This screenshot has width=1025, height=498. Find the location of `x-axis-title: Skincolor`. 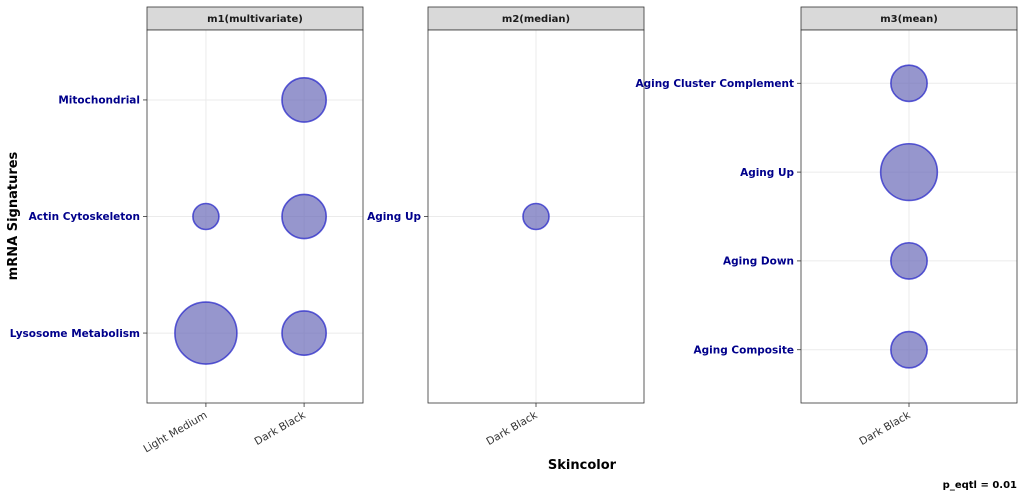

x-axis-title: Skincolor is located at coordinates (582, 465).